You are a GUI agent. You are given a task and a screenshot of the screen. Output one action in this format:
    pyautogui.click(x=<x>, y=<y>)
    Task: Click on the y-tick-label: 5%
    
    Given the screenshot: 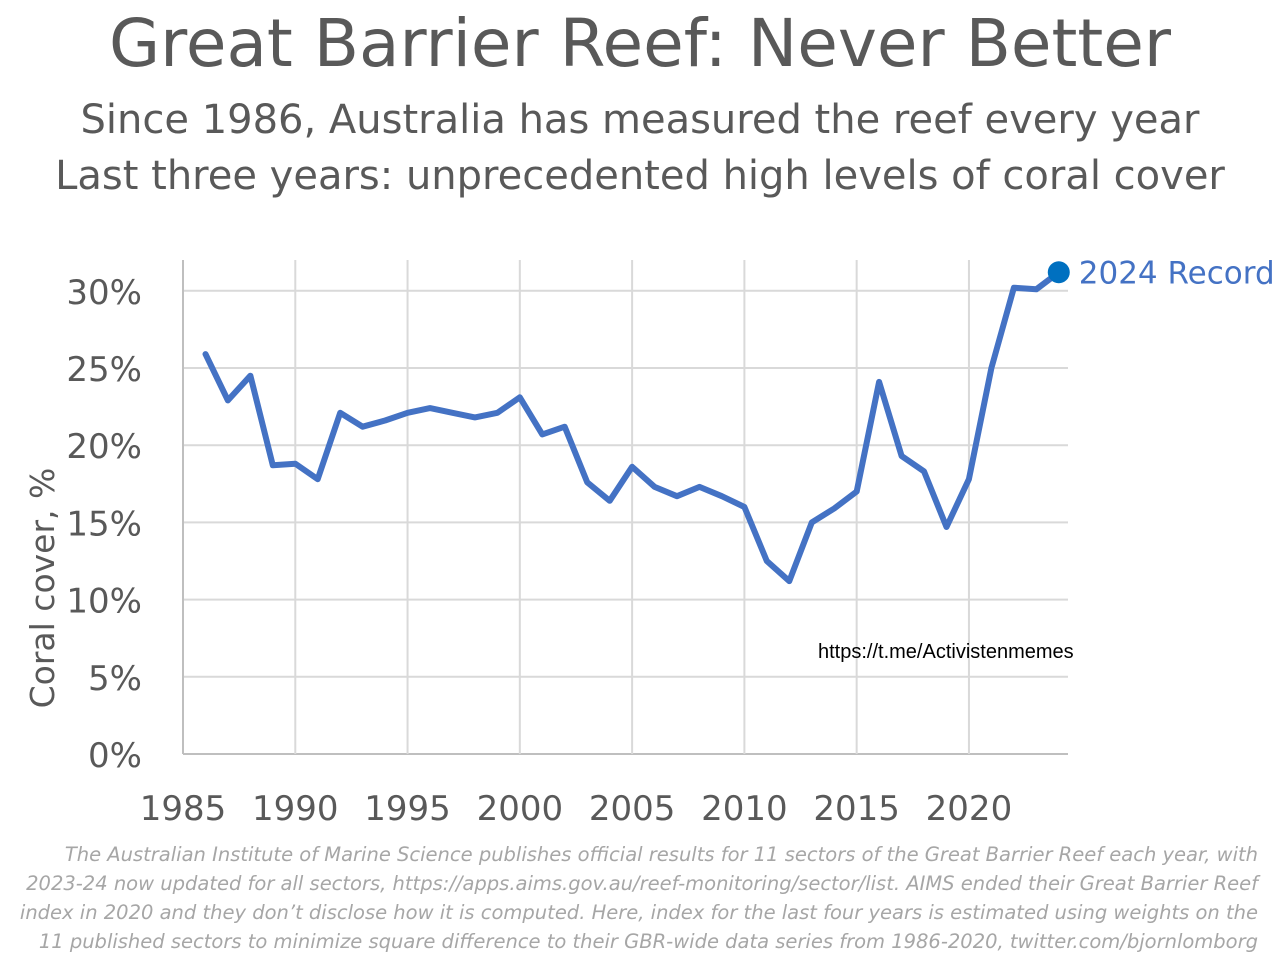 What is the action you would take?
    pyautogui.click(x=115, y=679)
    